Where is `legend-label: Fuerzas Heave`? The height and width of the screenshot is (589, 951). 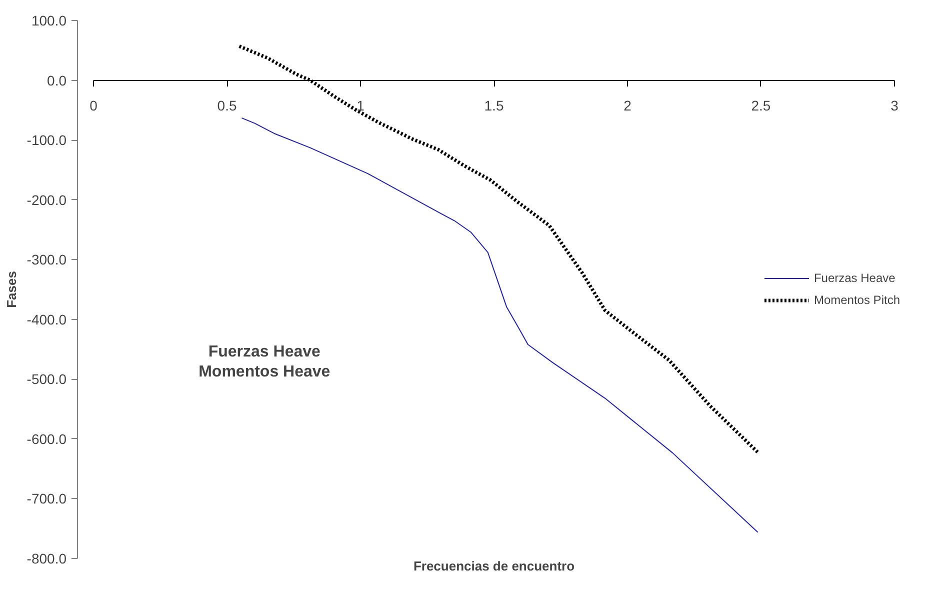
legend-label: Fuerzas Heave is located at coordinates (855, 278).